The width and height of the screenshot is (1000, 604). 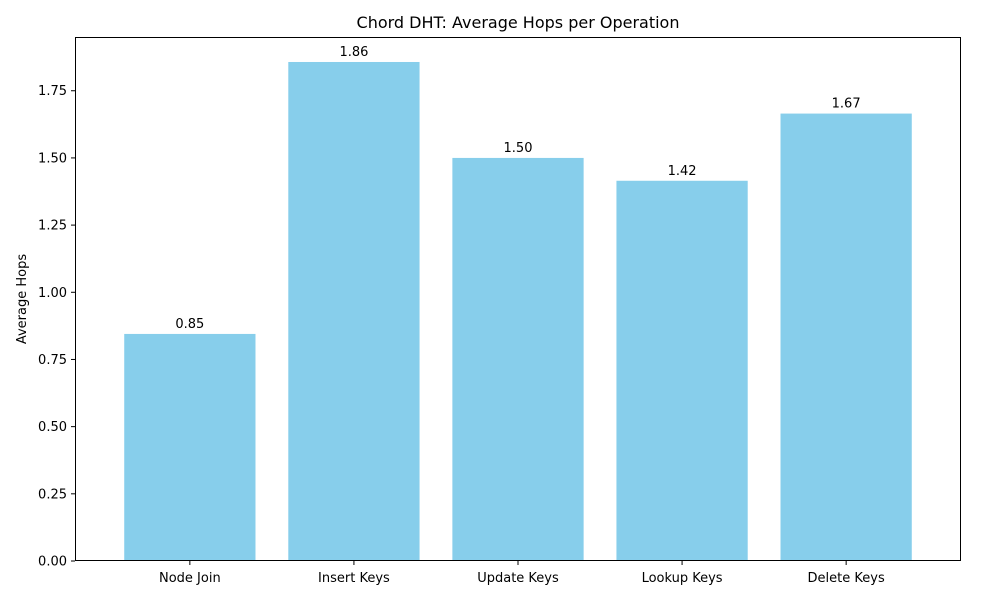 What do you see at coordinates (52, 293) in the screenshot?
I see `y-tick-label: 1.00` at bounding box center [52, 293].